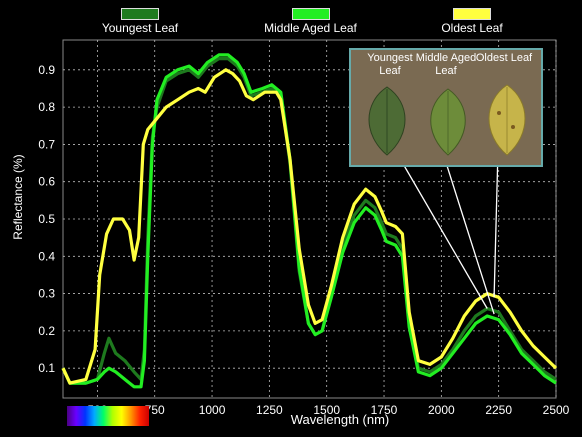 This screenshot has height=437, width=582. Describe the element at coordinates (46, 368) in the screenshot. I see `y-tick-label: 0.1` at that location.